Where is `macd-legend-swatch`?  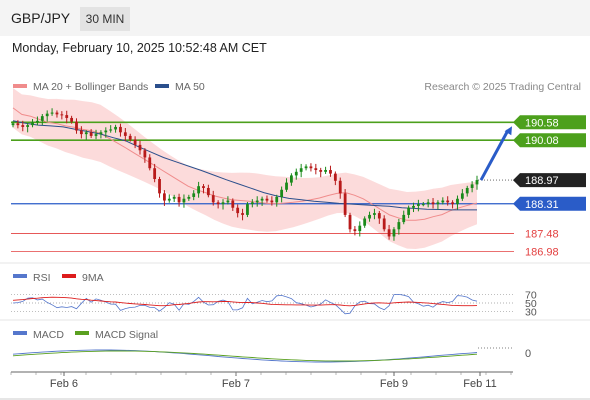 macd-legend-swatch is located at coordinates (20, 333).